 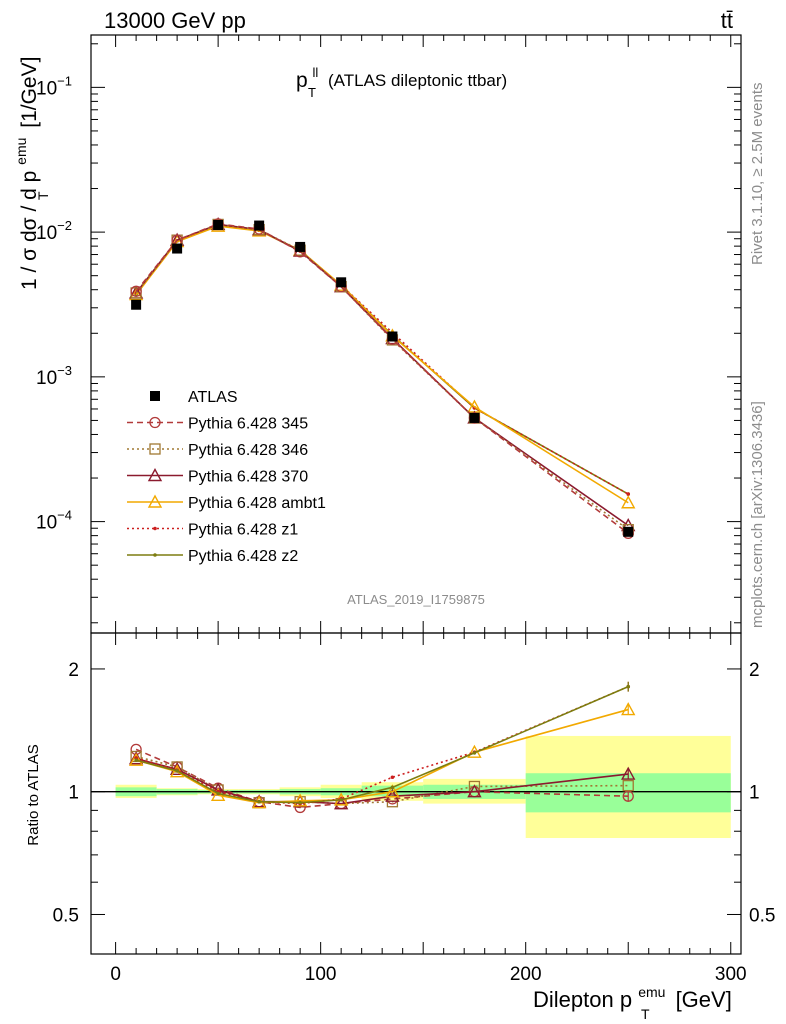 I want to click on main-y-axis-label: 1 / σ dσ / d p emu [1/GeV], so click(x=24, y=173).